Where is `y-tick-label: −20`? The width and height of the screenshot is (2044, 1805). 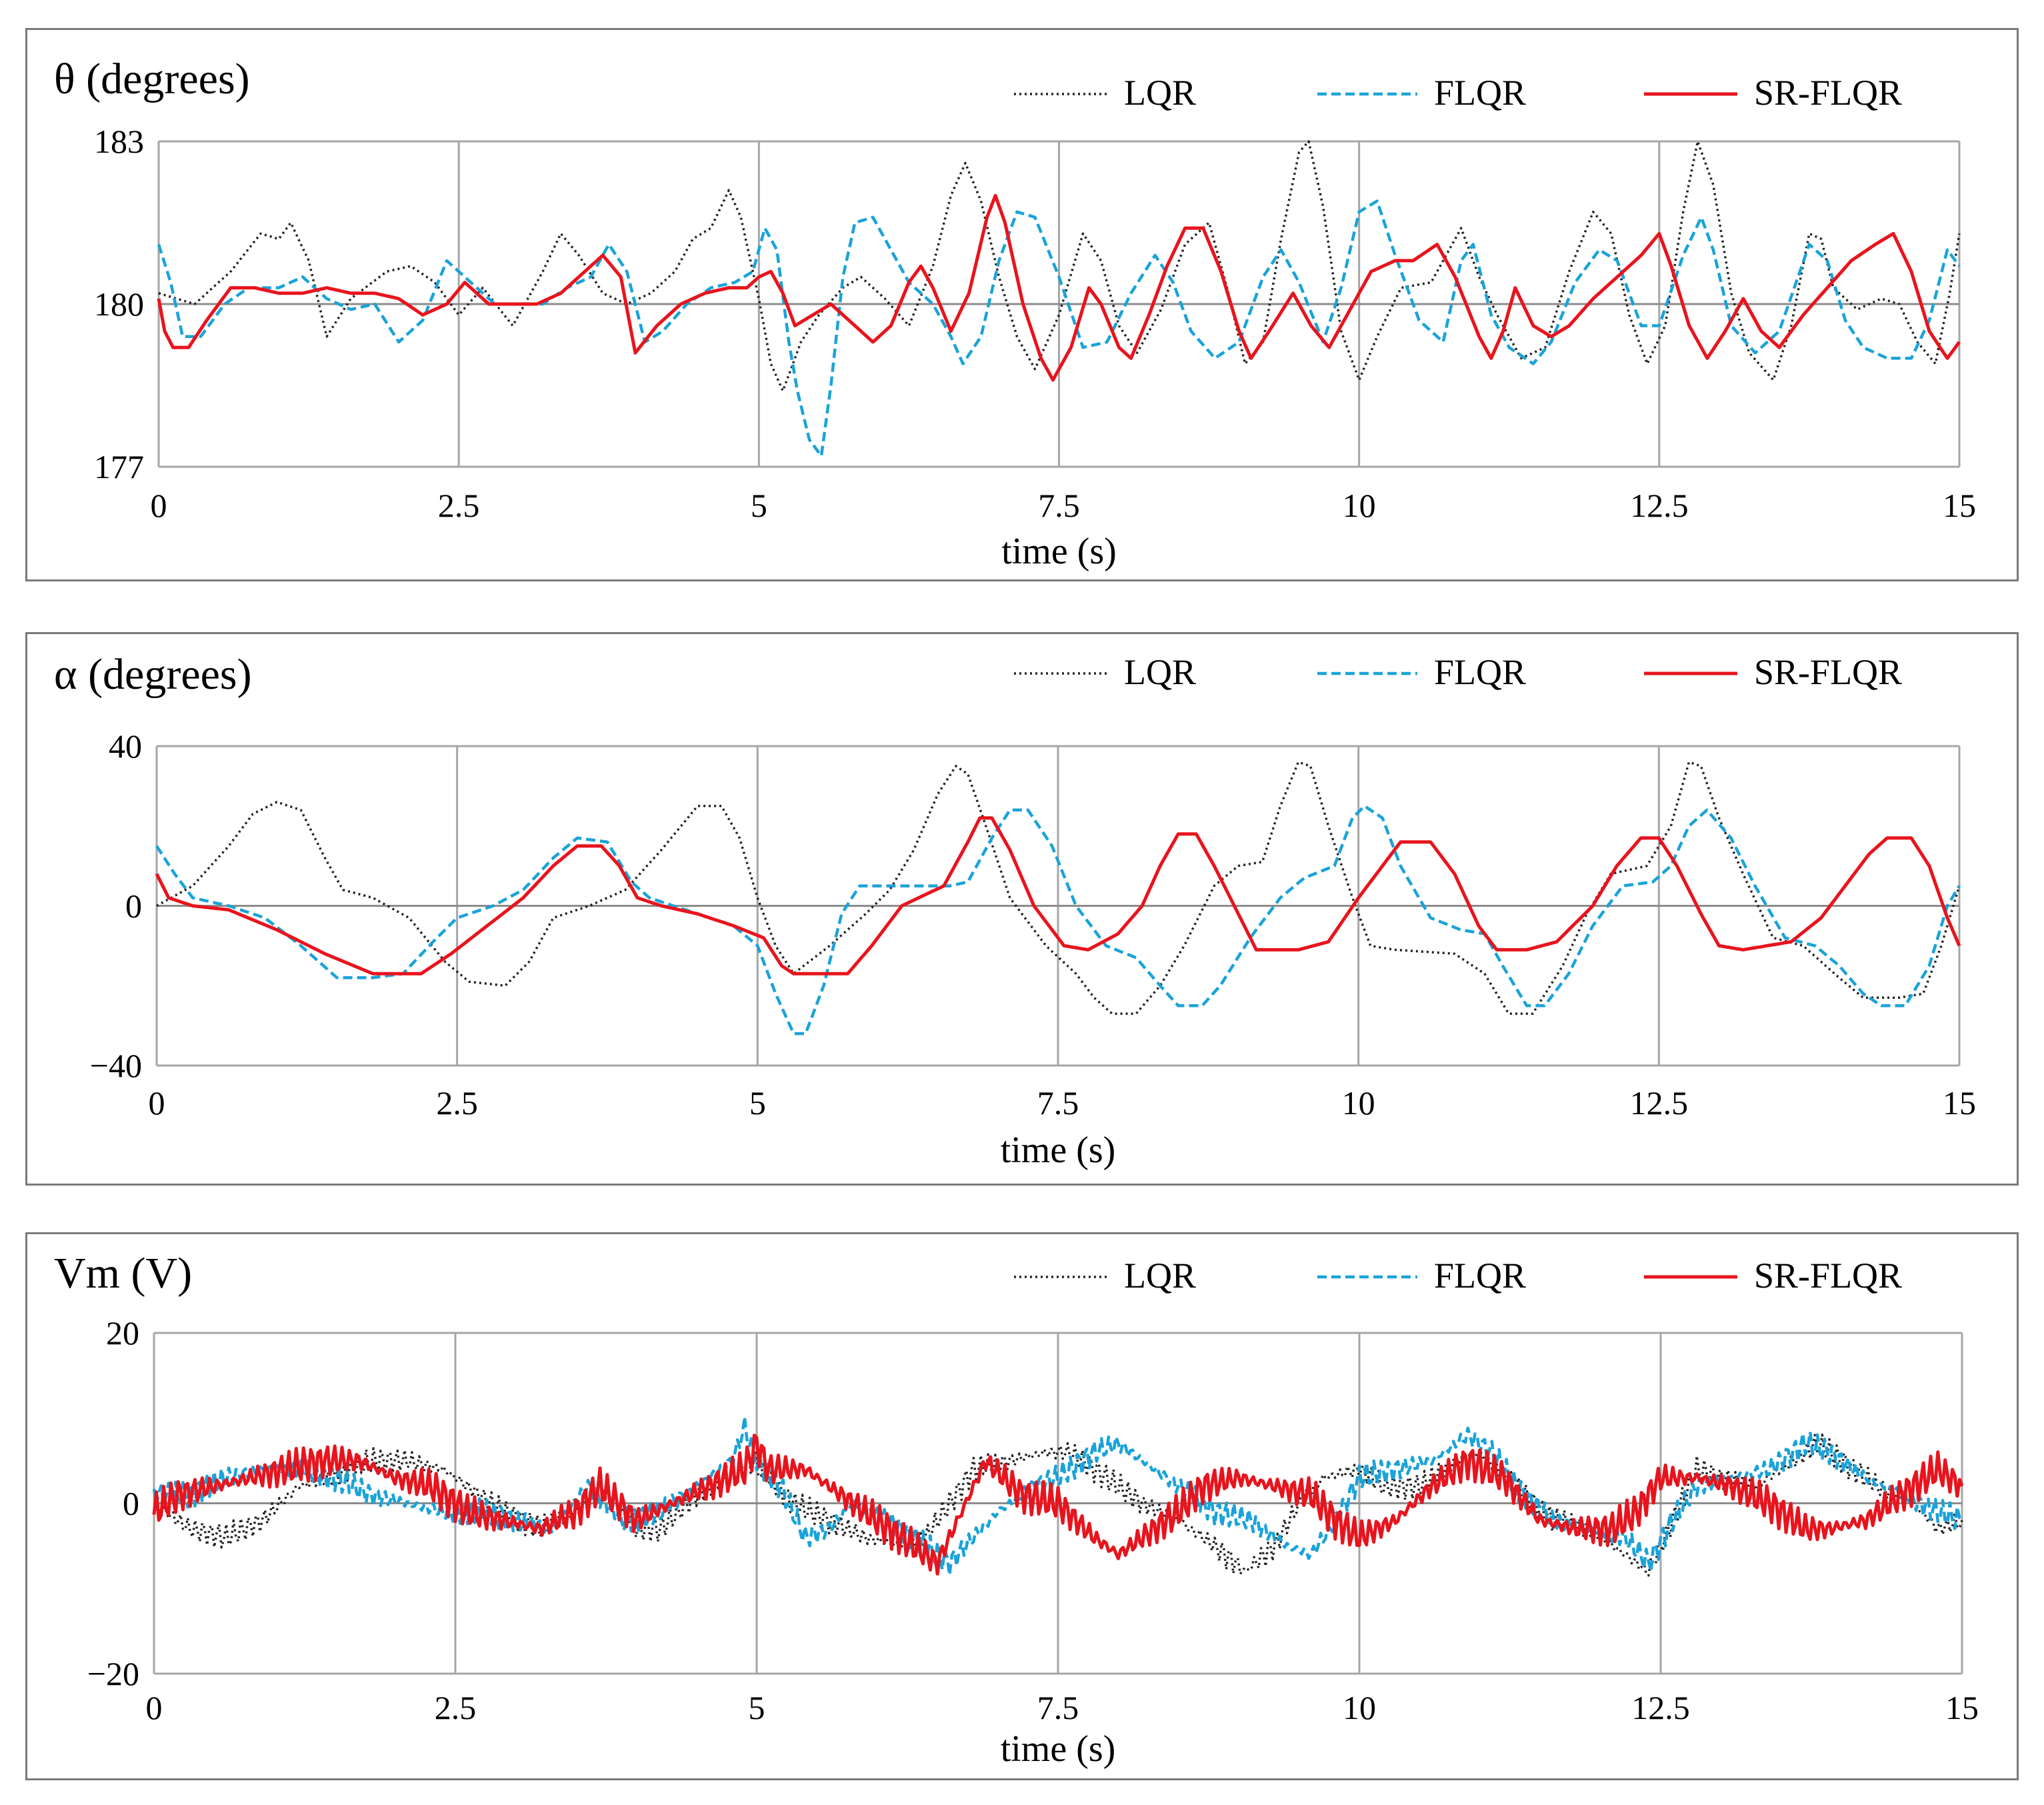 y-tick-label: −20 is located at coordinates (113, 1674).